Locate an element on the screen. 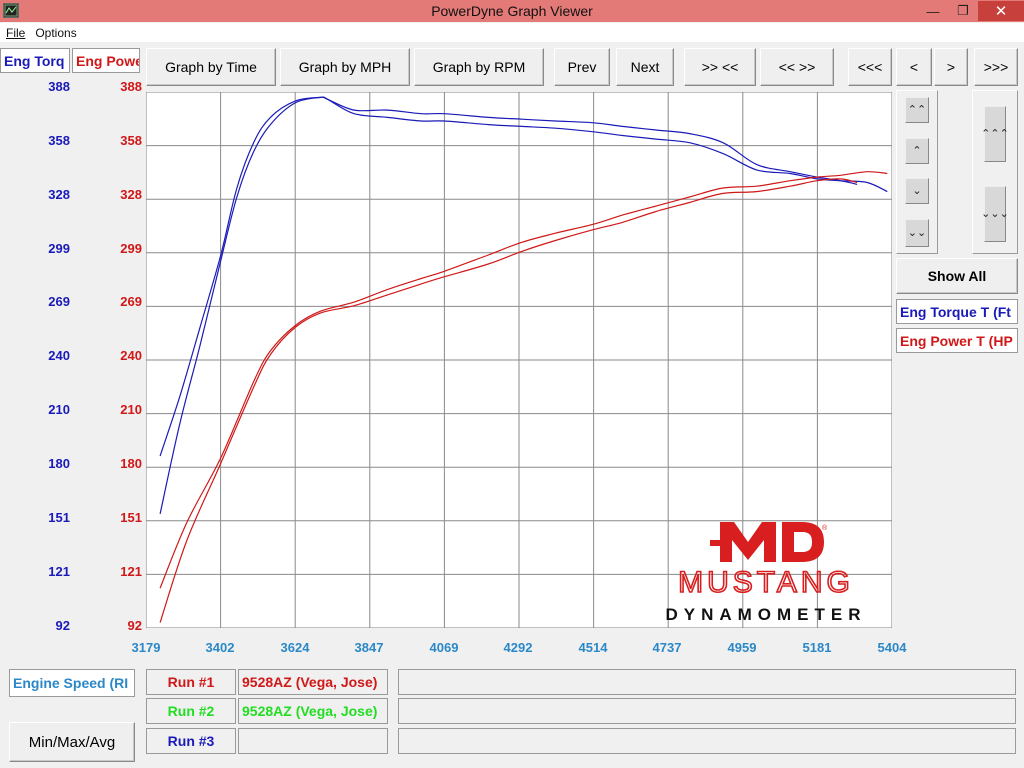 This screenshot has width=1024, height=768. x-tick-label: 4959 is located at coordinates (742, 647).